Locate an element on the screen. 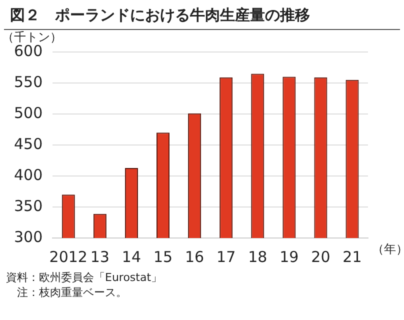 The width and height of the screenshot is (404, 320). y-tick-label: 500 is located at coordinates (28, 113).